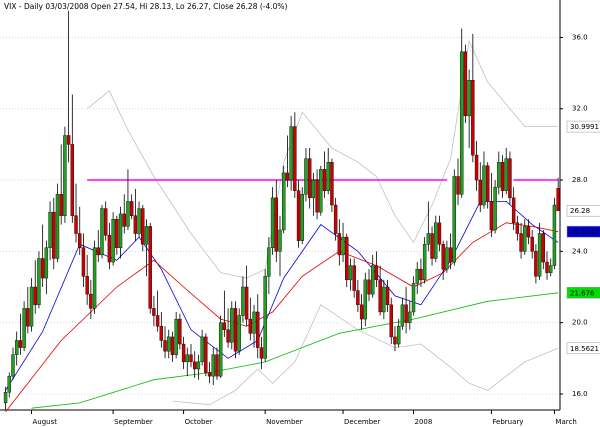 This screenshot has height=427, width=600. I want to click on x-tick-label: August, so click(45, 422).